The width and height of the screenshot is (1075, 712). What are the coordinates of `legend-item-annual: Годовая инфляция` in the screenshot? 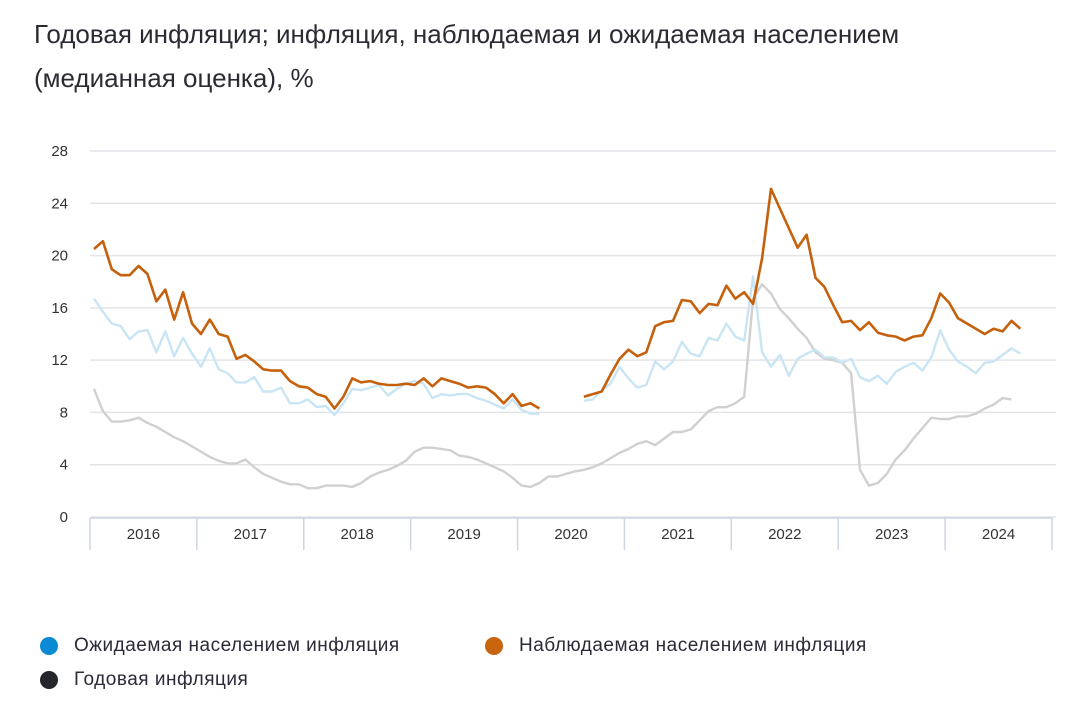 It's located at (144, 680).